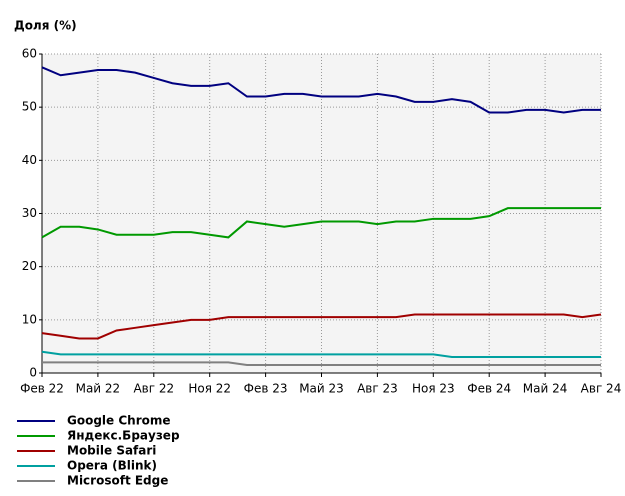 This screenshot has height=496, width=625. Describe the element at coordinates (29, 54) in the screenshot. I see `y-tick-label: 60` at that location.